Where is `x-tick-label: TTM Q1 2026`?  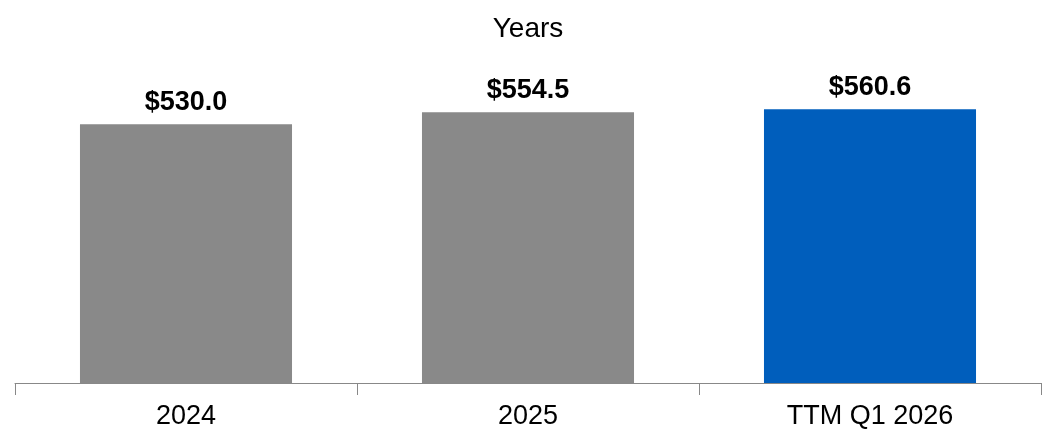
x-tick-label: TTM Q1 2026 is located at coordinates (870, 414).